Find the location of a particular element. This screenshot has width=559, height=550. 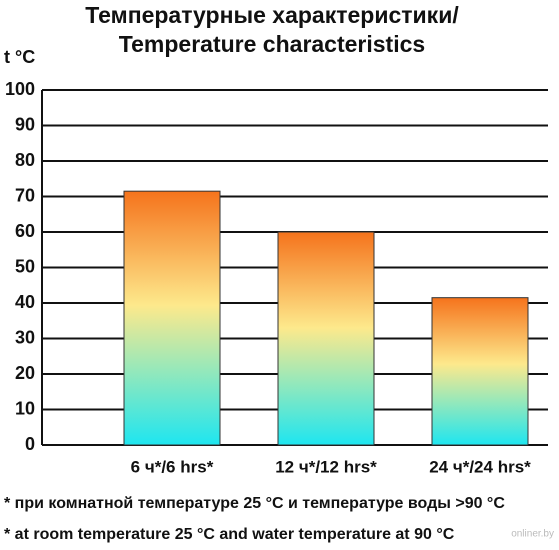

chart-title: Temperature characteristics is located at coordinates (272, 44).